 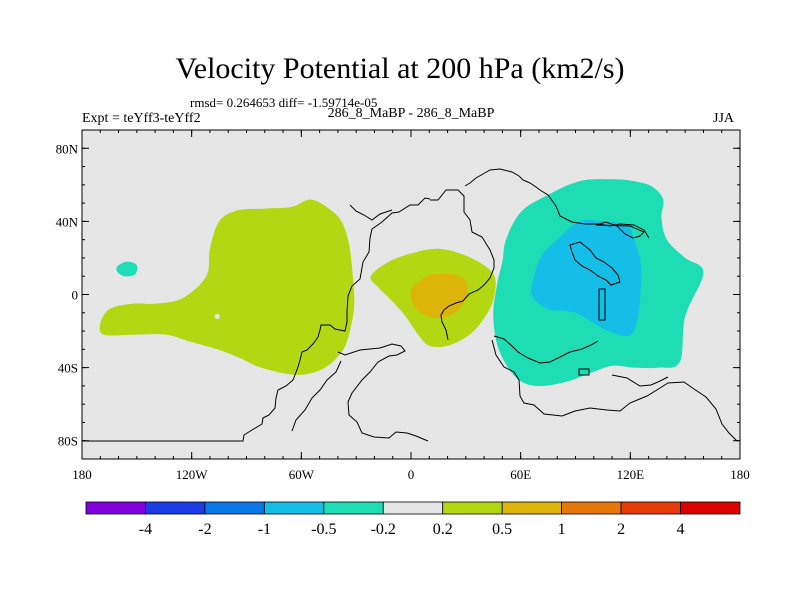 What do you see at coordinates (127, 269) in the screenshot?
I see `contour-pacific-negative-patch` at bounding box center [127, 269].